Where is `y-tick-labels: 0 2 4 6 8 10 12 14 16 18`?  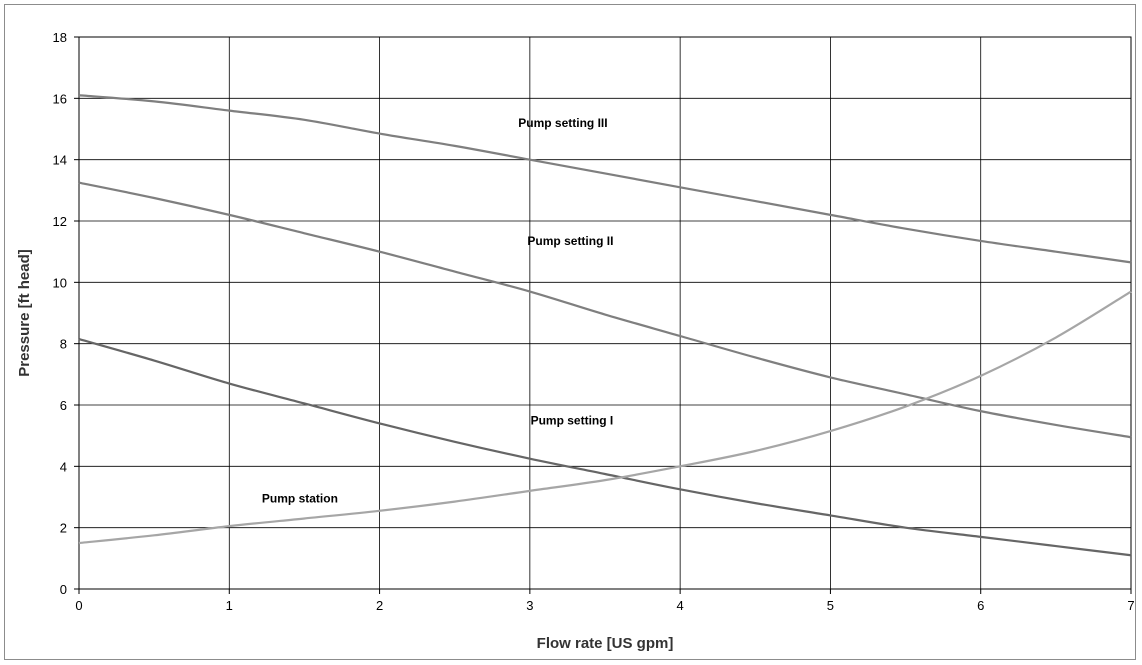
y-tick-labels: 0 2 4 6 8 10 12 14 16 18 is located at coordinates (60, 313).